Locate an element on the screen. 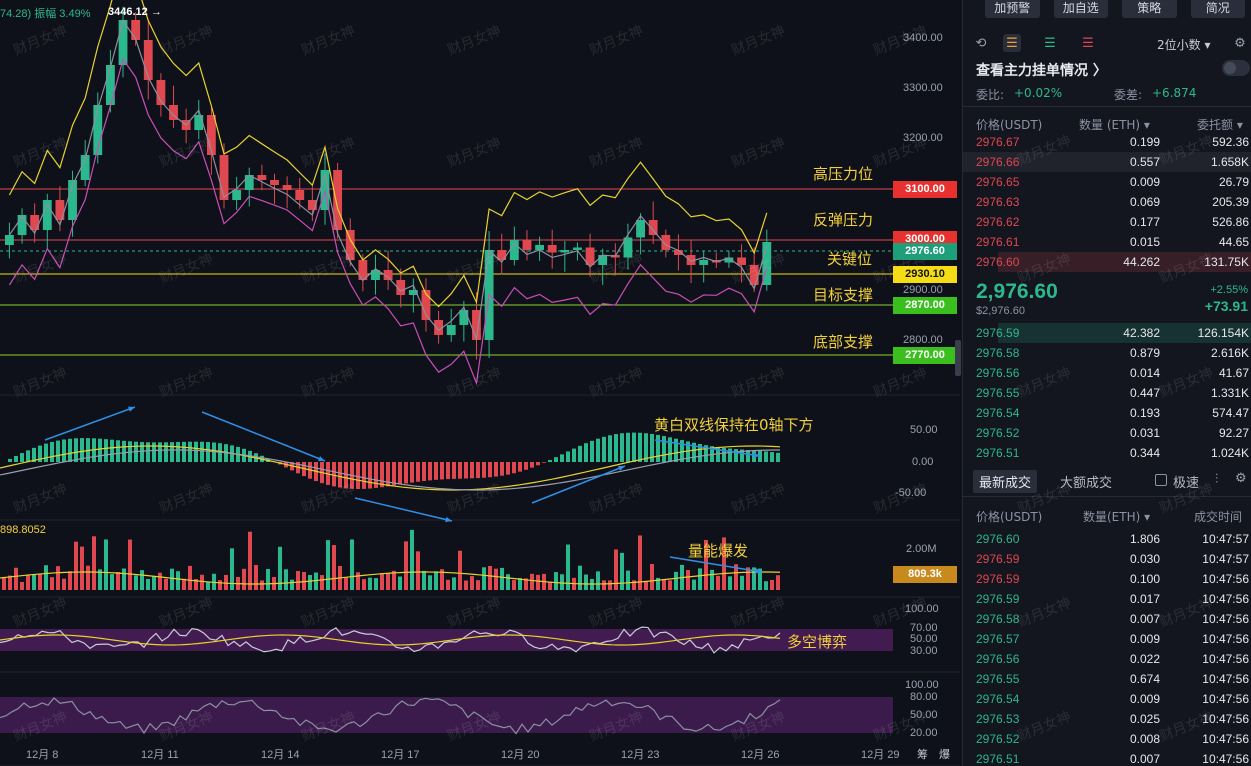 This screenshot has height=766, width=1251. bid-row: 2976.52 0.031 92.27 is located at coordinates (1107, 433).